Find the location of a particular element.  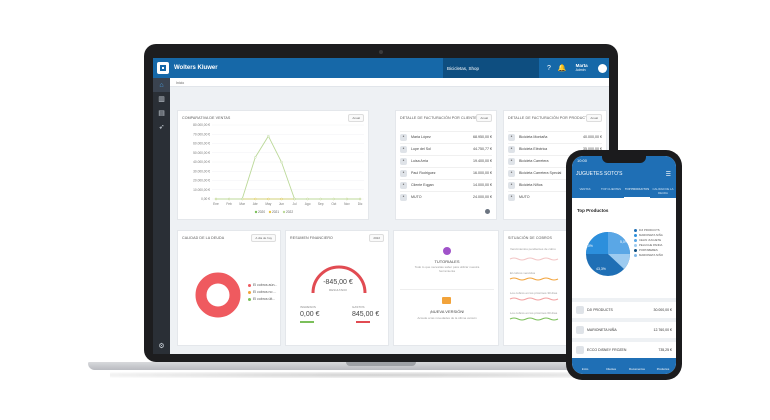

result-value: -845,00 € is located at coordinates (338, 282).